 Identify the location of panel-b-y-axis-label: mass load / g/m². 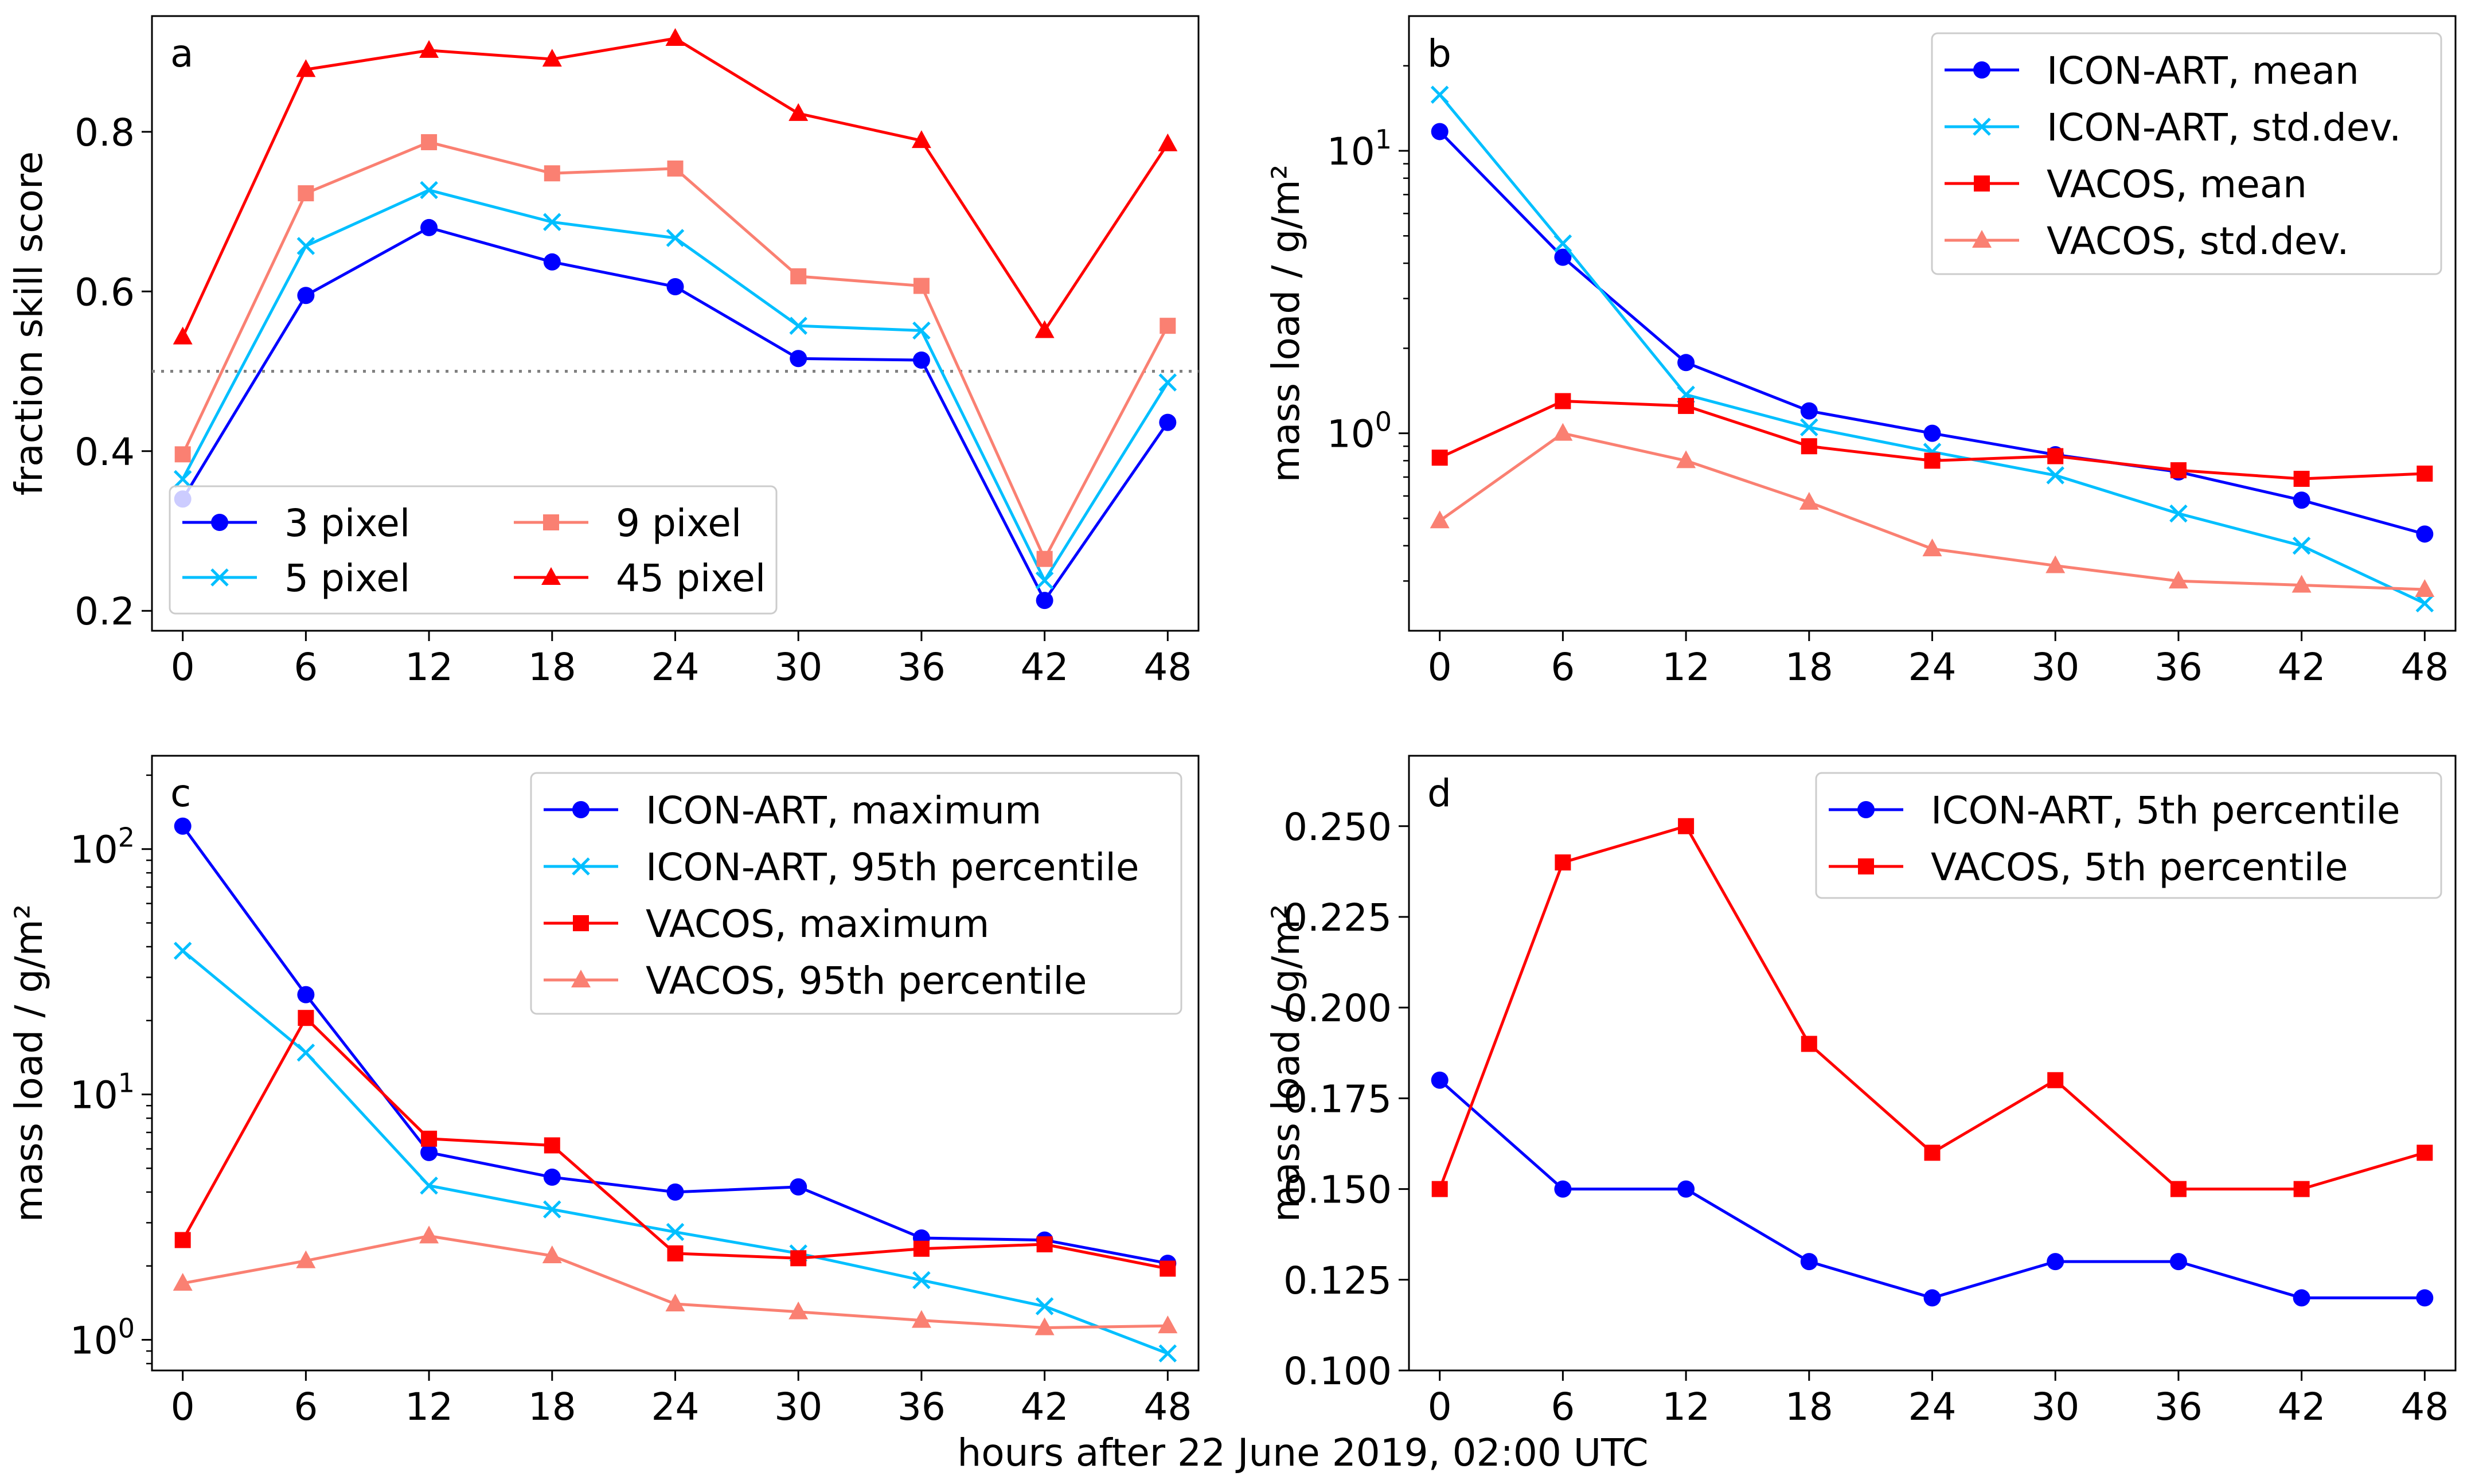
(1286, 324).